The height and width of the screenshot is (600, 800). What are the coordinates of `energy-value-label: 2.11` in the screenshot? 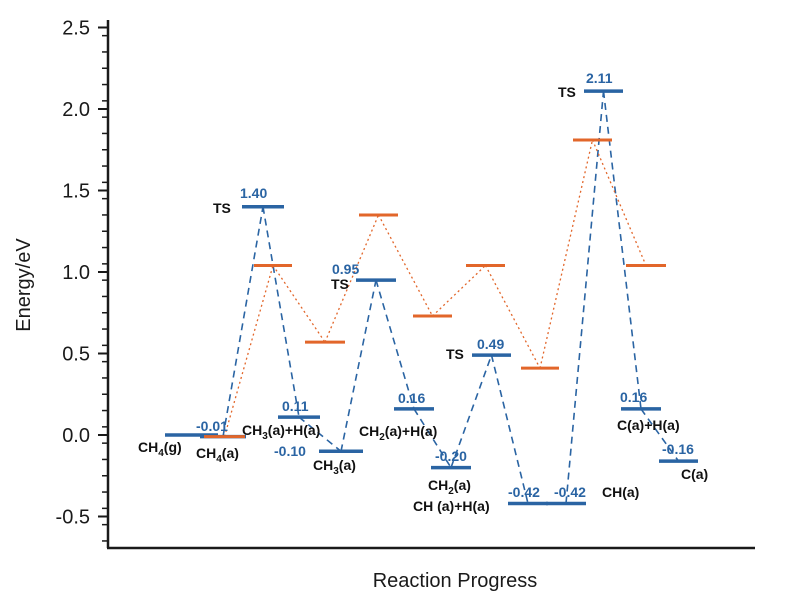 It's located at (599, 78).